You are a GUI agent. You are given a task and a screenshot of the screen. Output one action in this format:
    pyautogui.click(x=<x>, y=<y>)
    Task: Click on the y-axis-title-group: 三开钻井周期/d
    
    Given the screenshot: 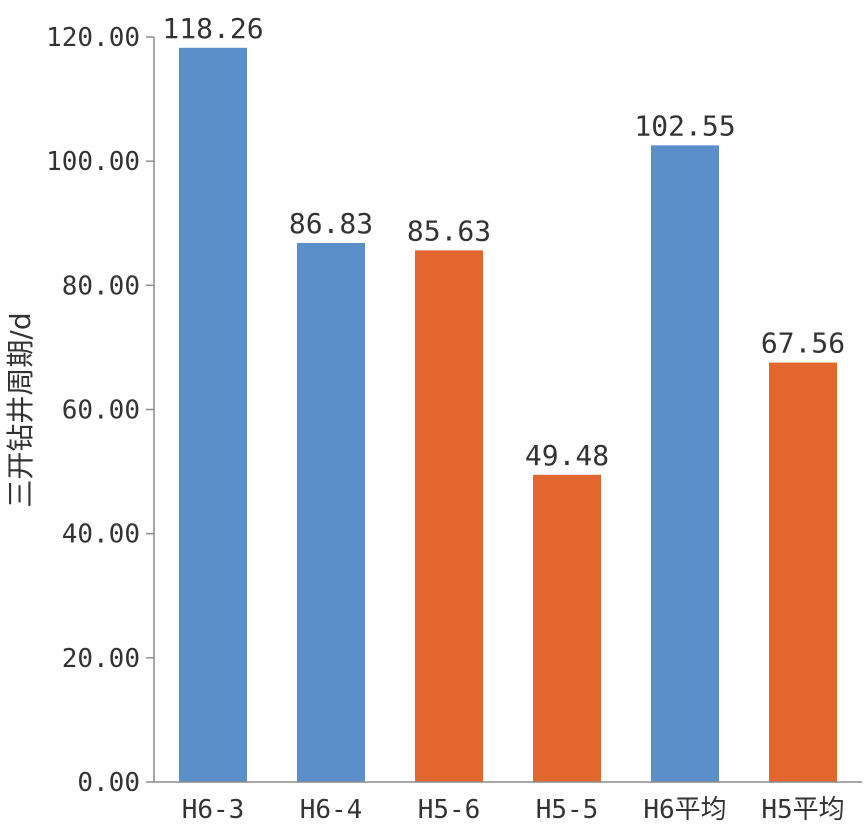 What is the action you would take?
    pyautogui.click(x=20, y=409)
    